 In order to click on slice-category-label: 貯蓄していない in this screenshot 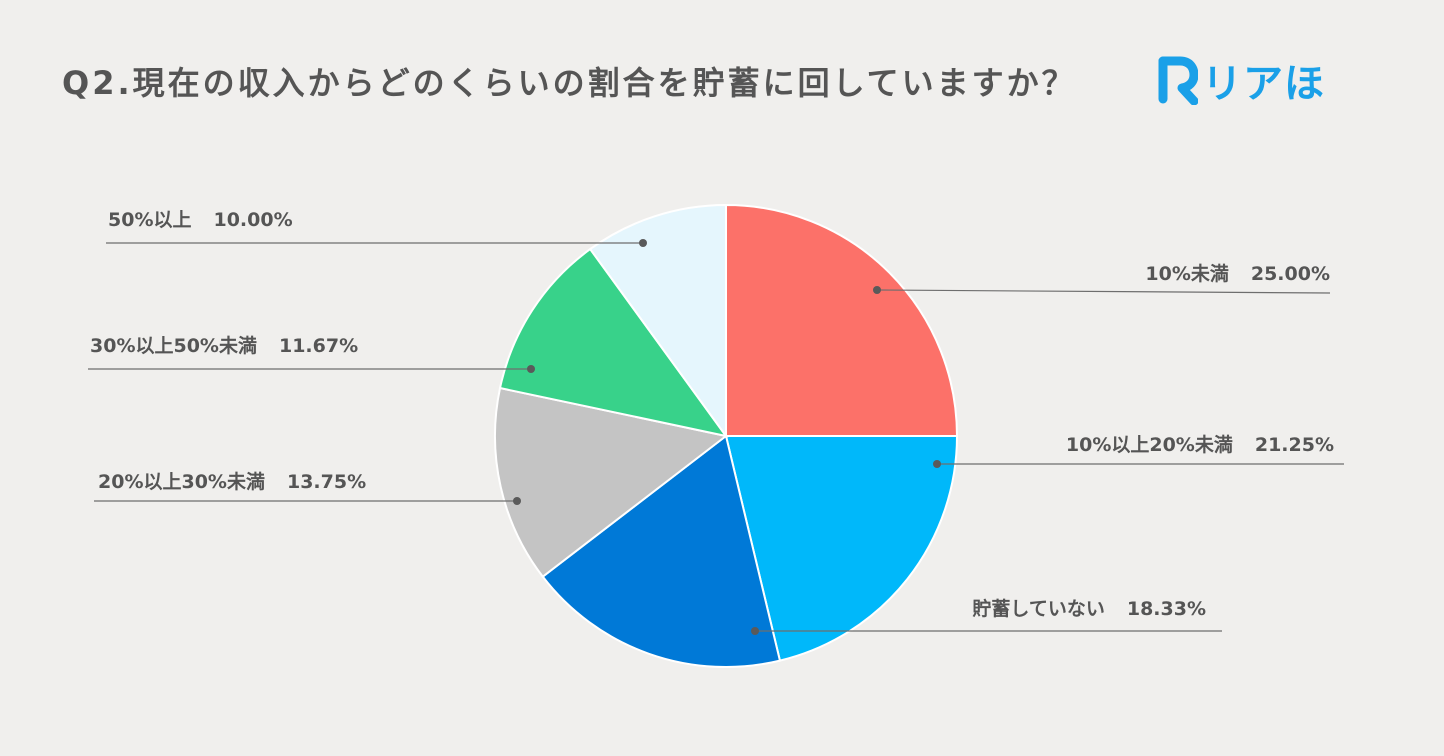, I will do `click(1038, 608)`.